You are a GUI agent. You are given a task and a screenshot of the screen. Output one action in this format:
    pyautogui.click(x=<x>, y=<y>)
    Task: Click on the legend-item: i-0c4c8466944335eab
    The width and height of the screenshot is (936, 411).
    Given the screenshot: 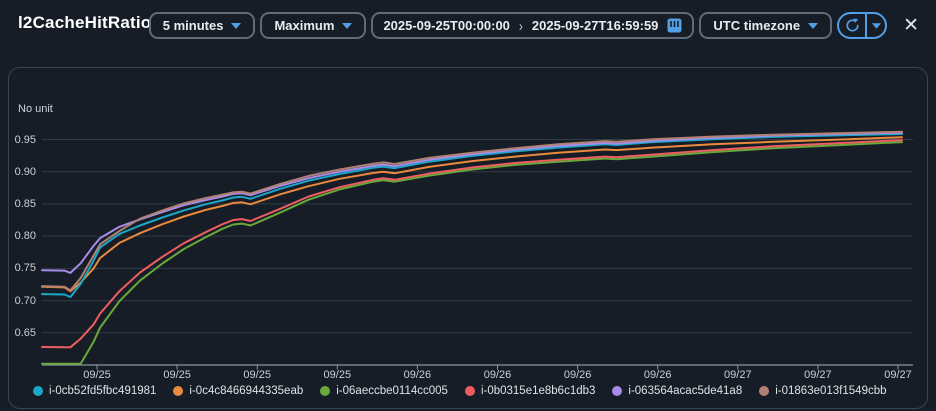 What is the action you would take?
    pyautogui.click(x=238, y=391)
    